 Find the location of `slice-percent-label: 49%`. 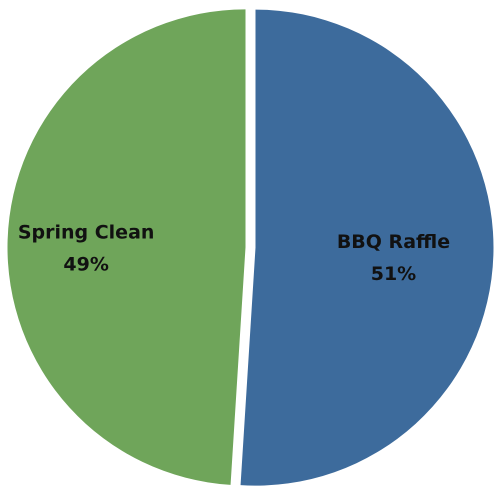

slice-percent-label: 49% is located at coordinates (85, 264).